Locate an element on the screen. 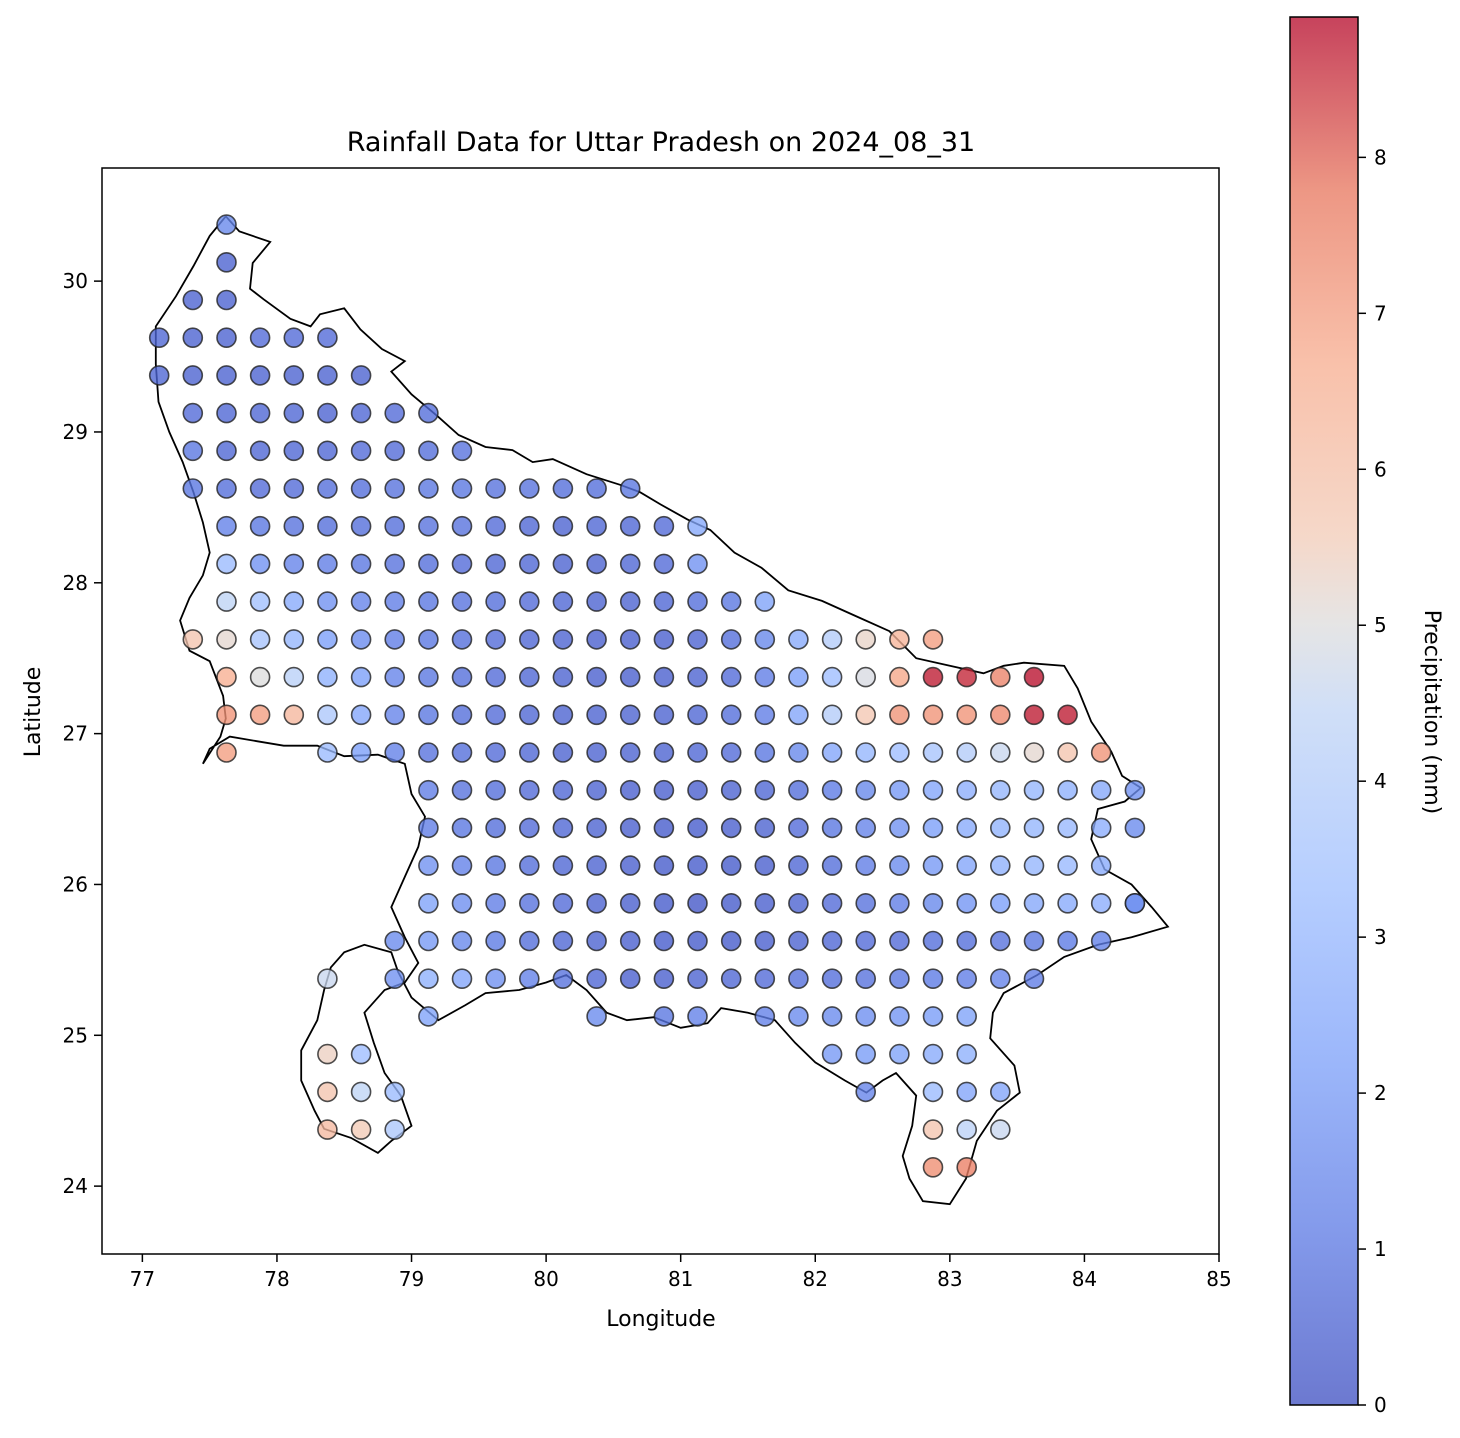  x-tick-label: 78 is located at coordinates (276, 1279).